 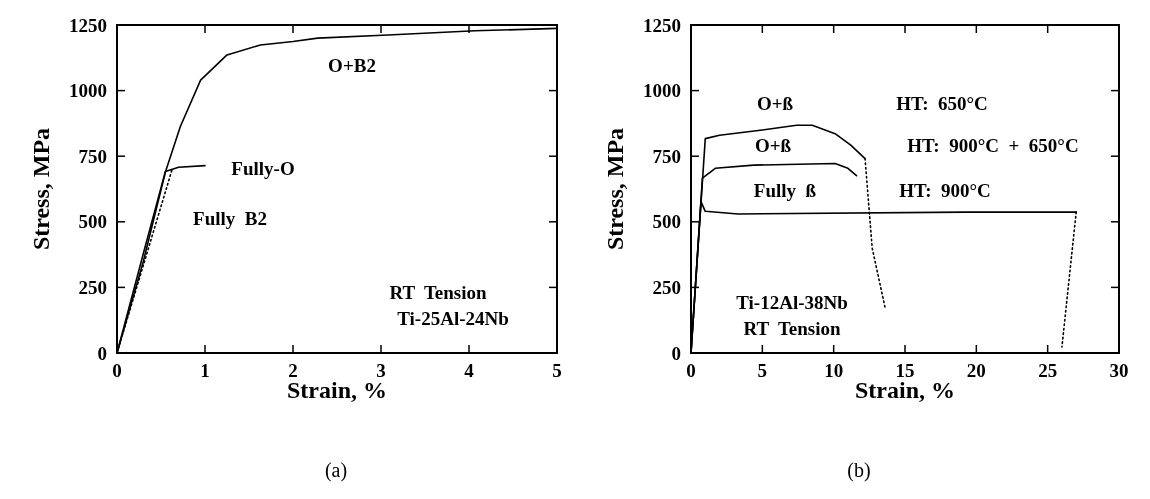 What do you see at coordinates (352, 65) in the screenshot?
I see `legend-label: O+B2` at bounding box center [352, 65].